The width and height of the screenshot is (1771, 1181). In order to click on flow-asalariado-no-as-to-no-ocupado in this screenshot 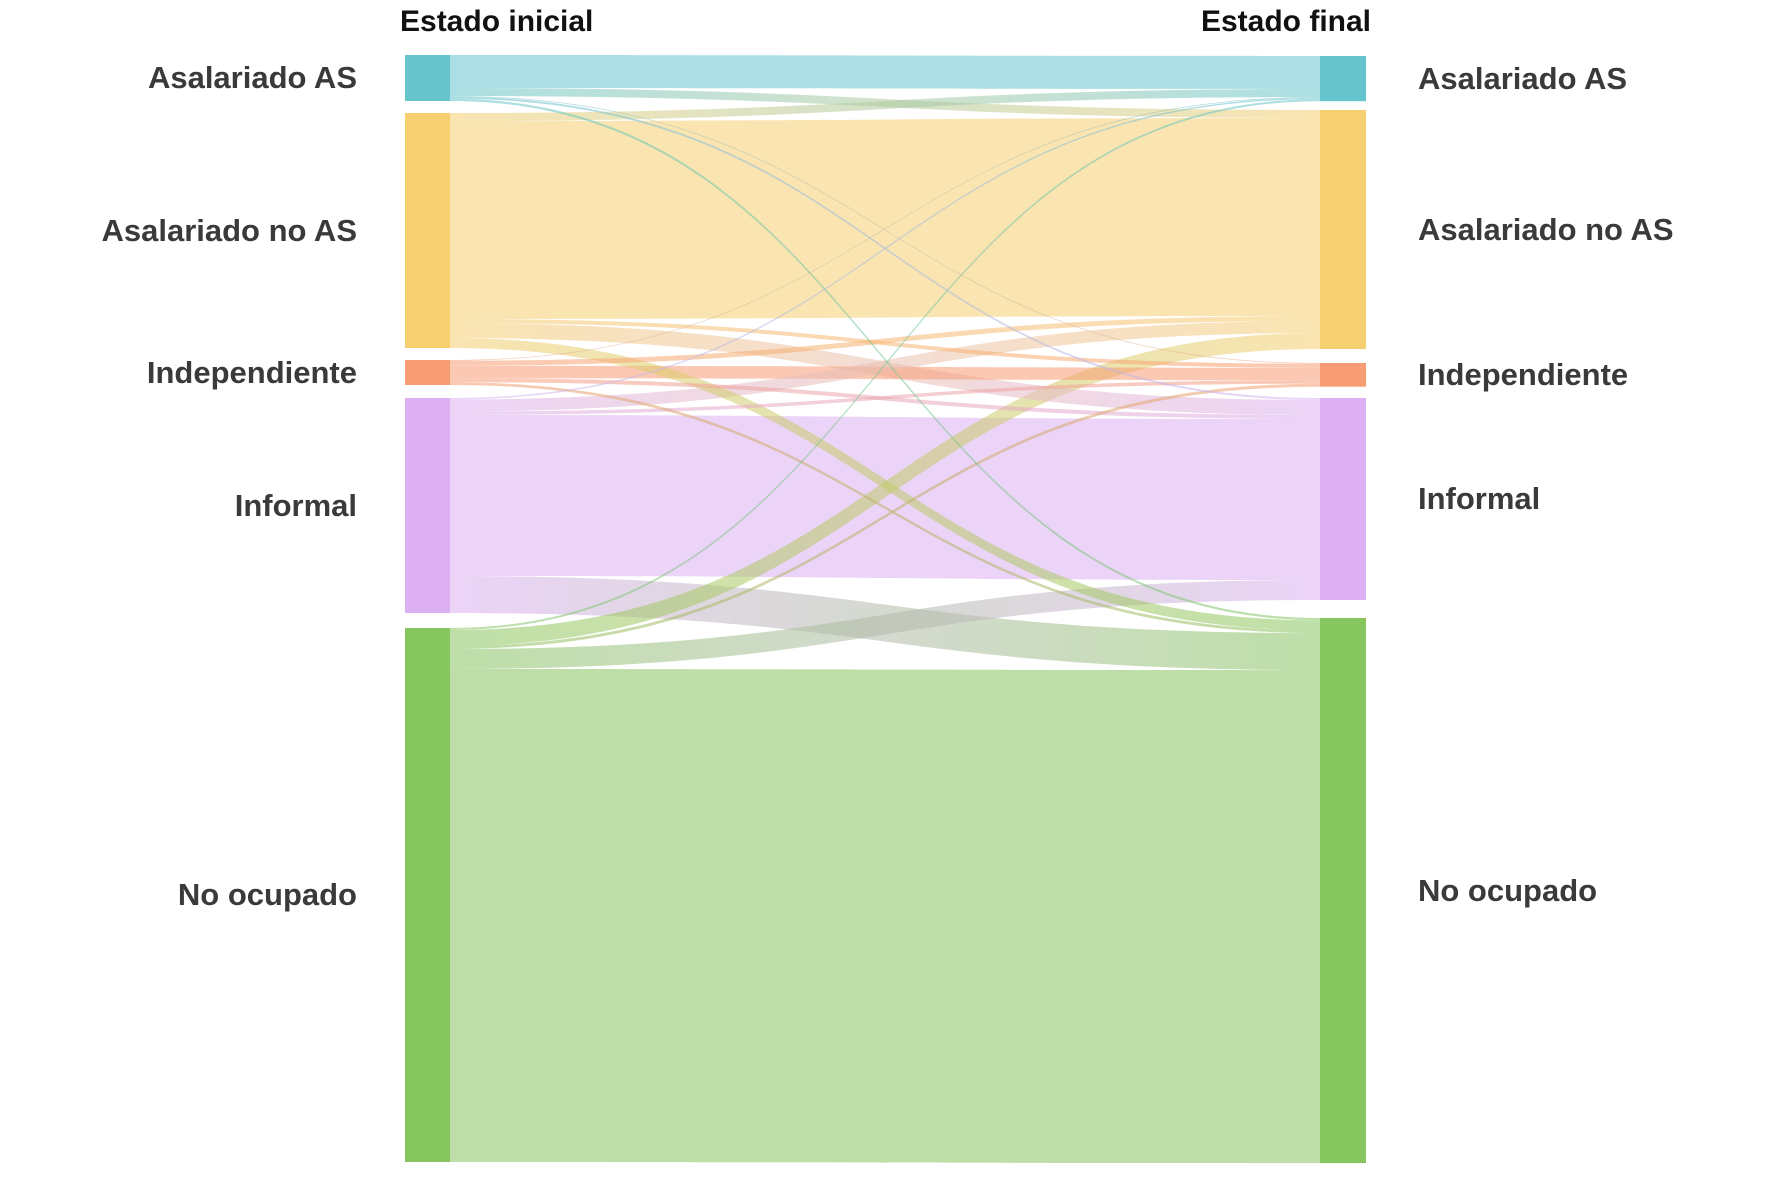, I will do `click(885, 484)`.